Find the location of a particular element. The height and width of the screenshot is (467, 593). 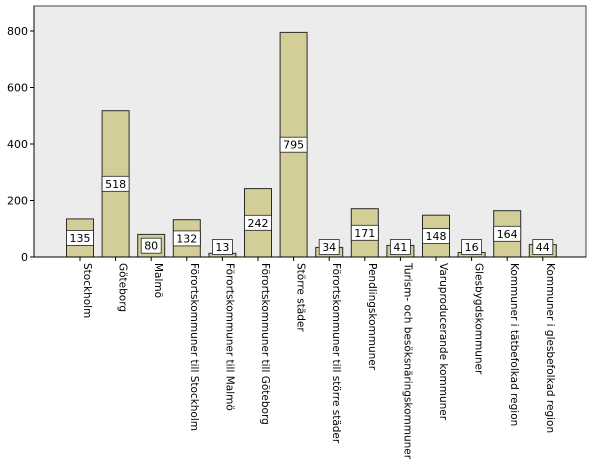

data-label: 135 is located at coordinates (80, 238).